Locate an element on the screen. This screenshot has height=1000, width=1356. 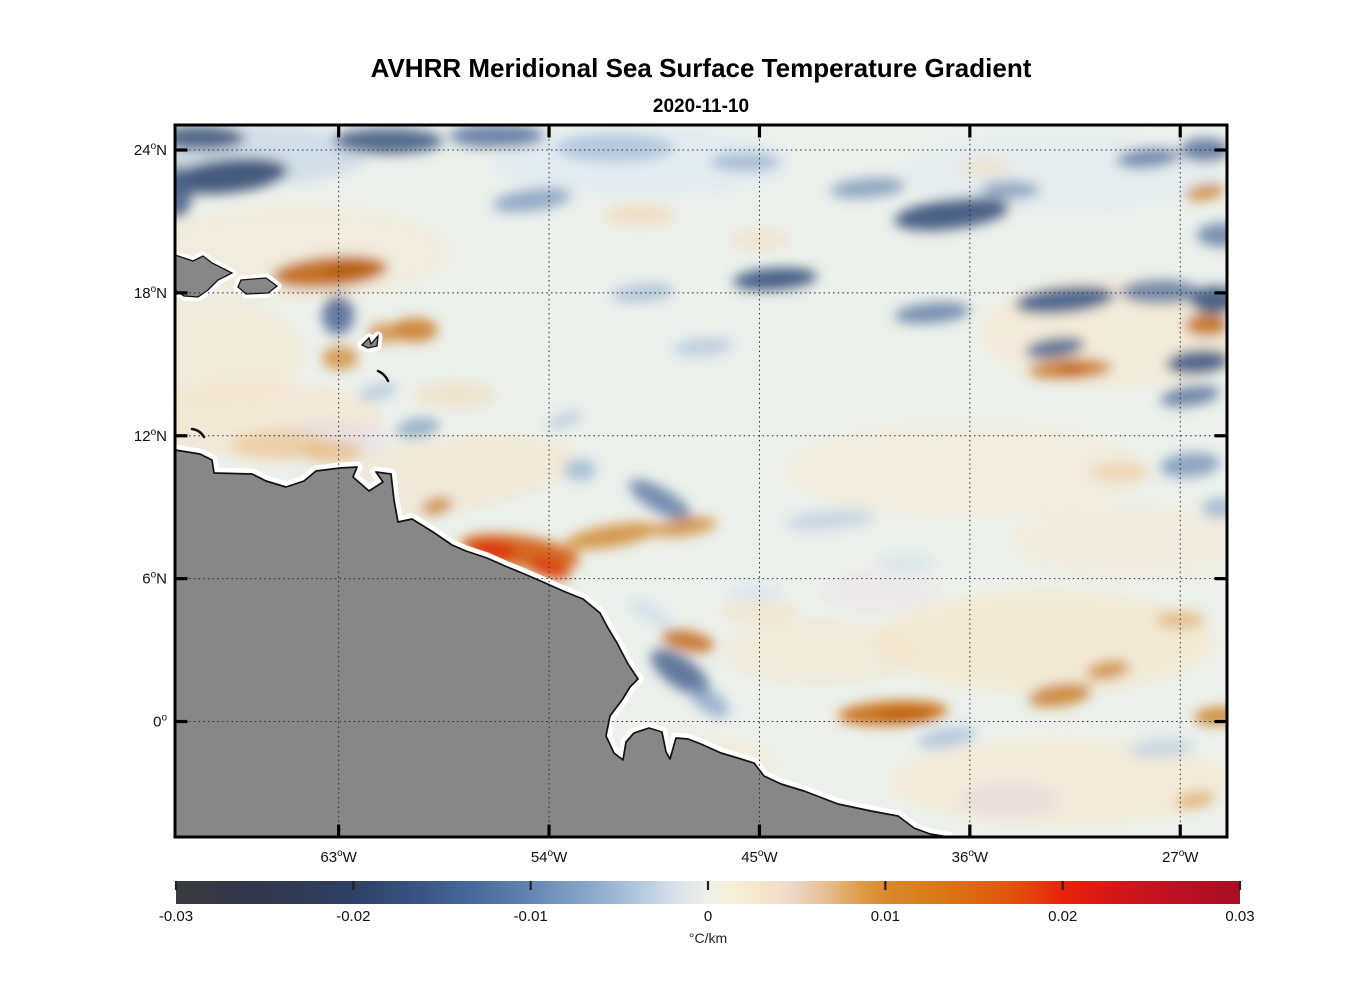
colorbar-unit-label: °C/km is located at coordinates (708, 938).